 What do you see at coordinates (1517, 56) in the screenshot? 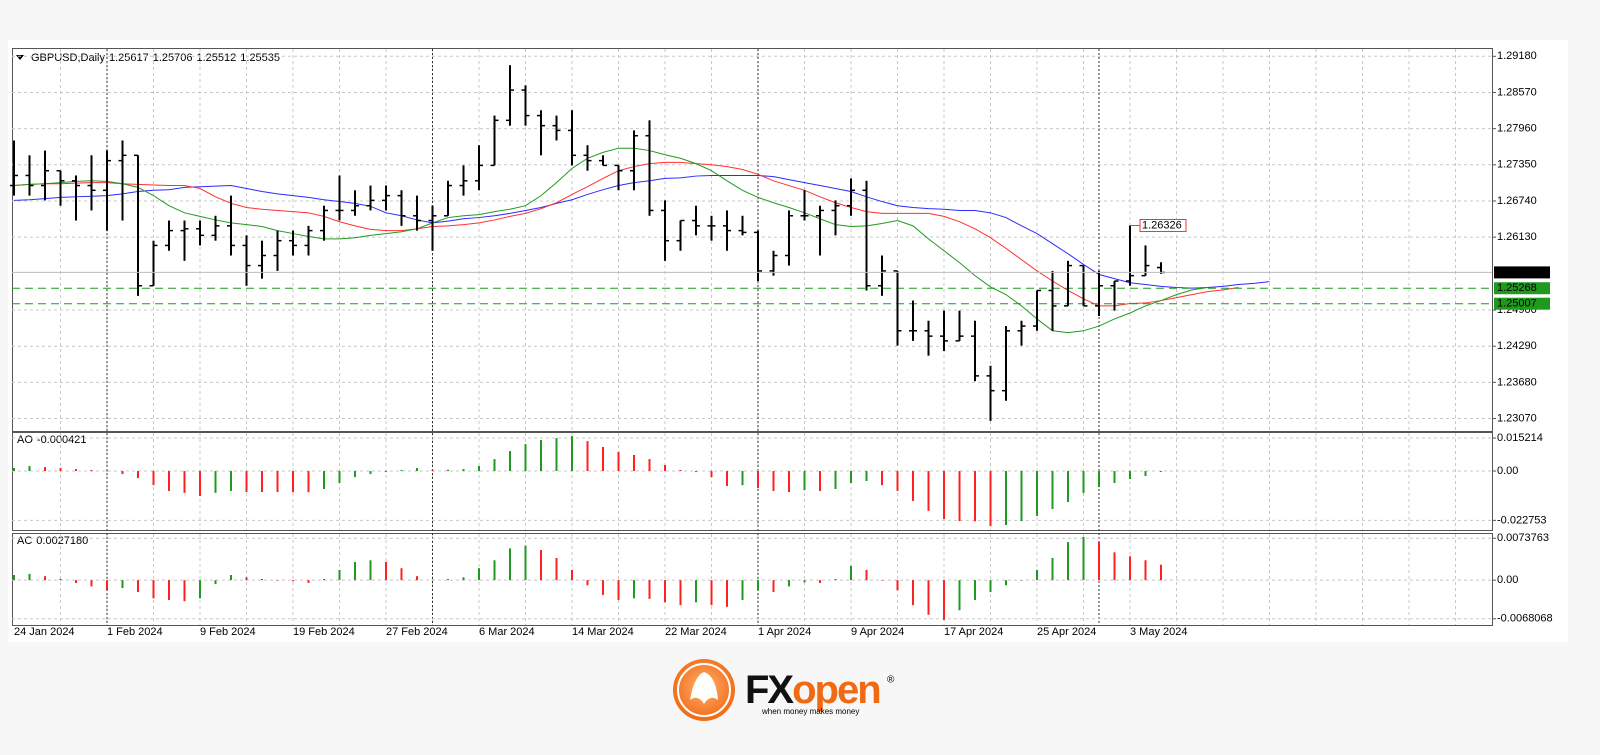
I see `y-tick-label: 1.29180` at bounding box center [1517, 56].